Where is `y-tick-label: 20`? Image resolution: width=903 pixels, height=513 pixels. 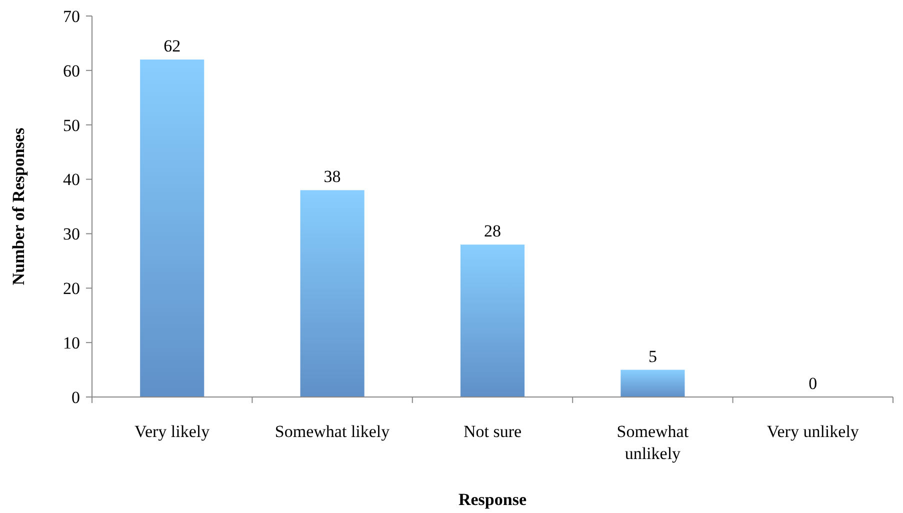 y-tick-label: 20 is located at coordinates (71, 288).